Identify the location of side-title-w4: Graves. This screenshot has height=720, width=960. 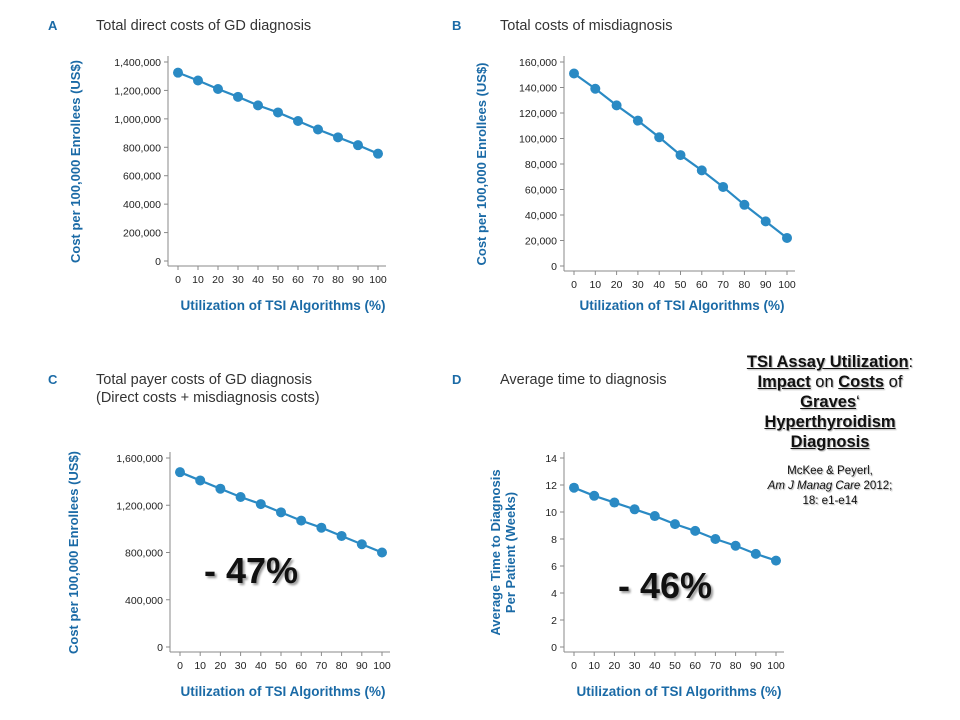
(828, 402).